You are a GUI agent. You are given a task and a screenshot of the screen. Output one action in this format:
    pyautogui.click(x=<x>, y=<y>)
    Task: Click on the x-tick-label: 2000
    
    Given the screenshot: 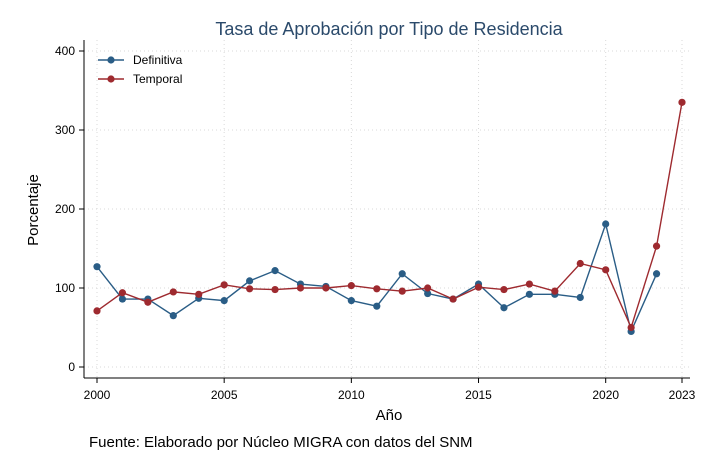 What is the action you would take?
    pyautogui.click(x=97, y=395)
    